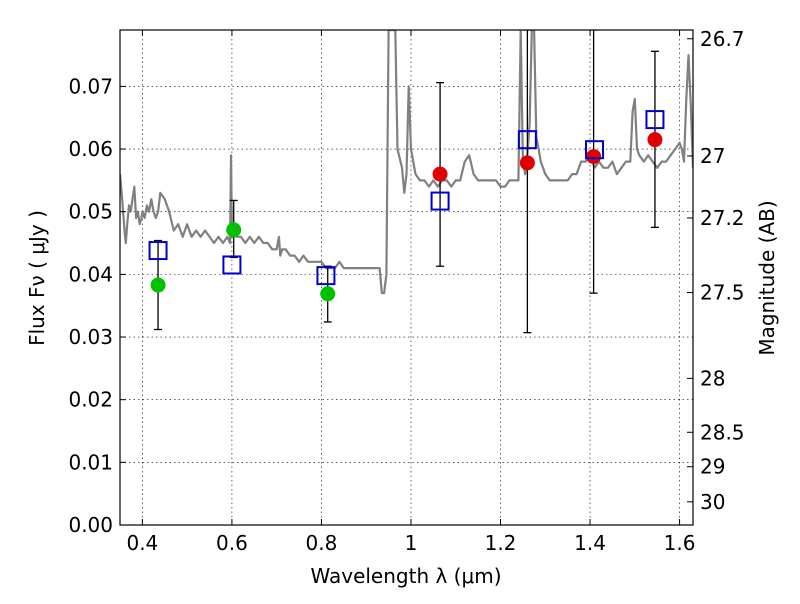 This screenshot has height=604, width=800. I want to click on y-tick-label: 0.02, so click(90, 400).